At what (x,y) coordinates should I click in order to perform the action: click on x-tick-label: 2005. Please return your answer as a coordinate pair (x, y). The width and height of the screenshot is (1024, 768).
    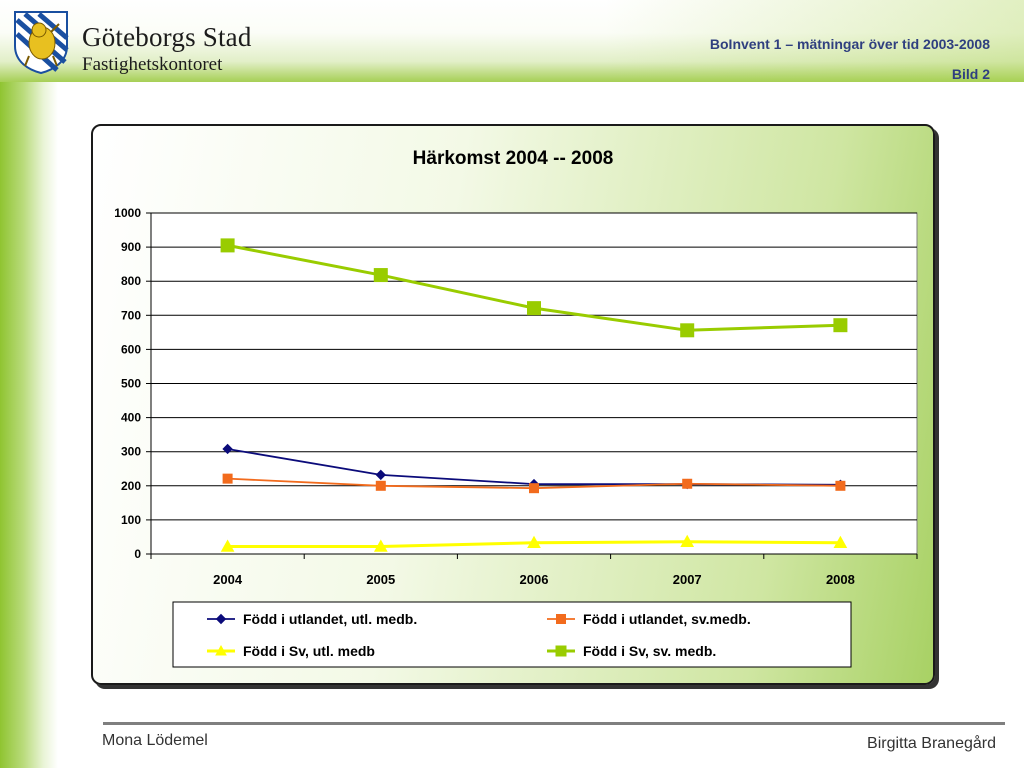
    Looking at the image, I should click on (380, 579).